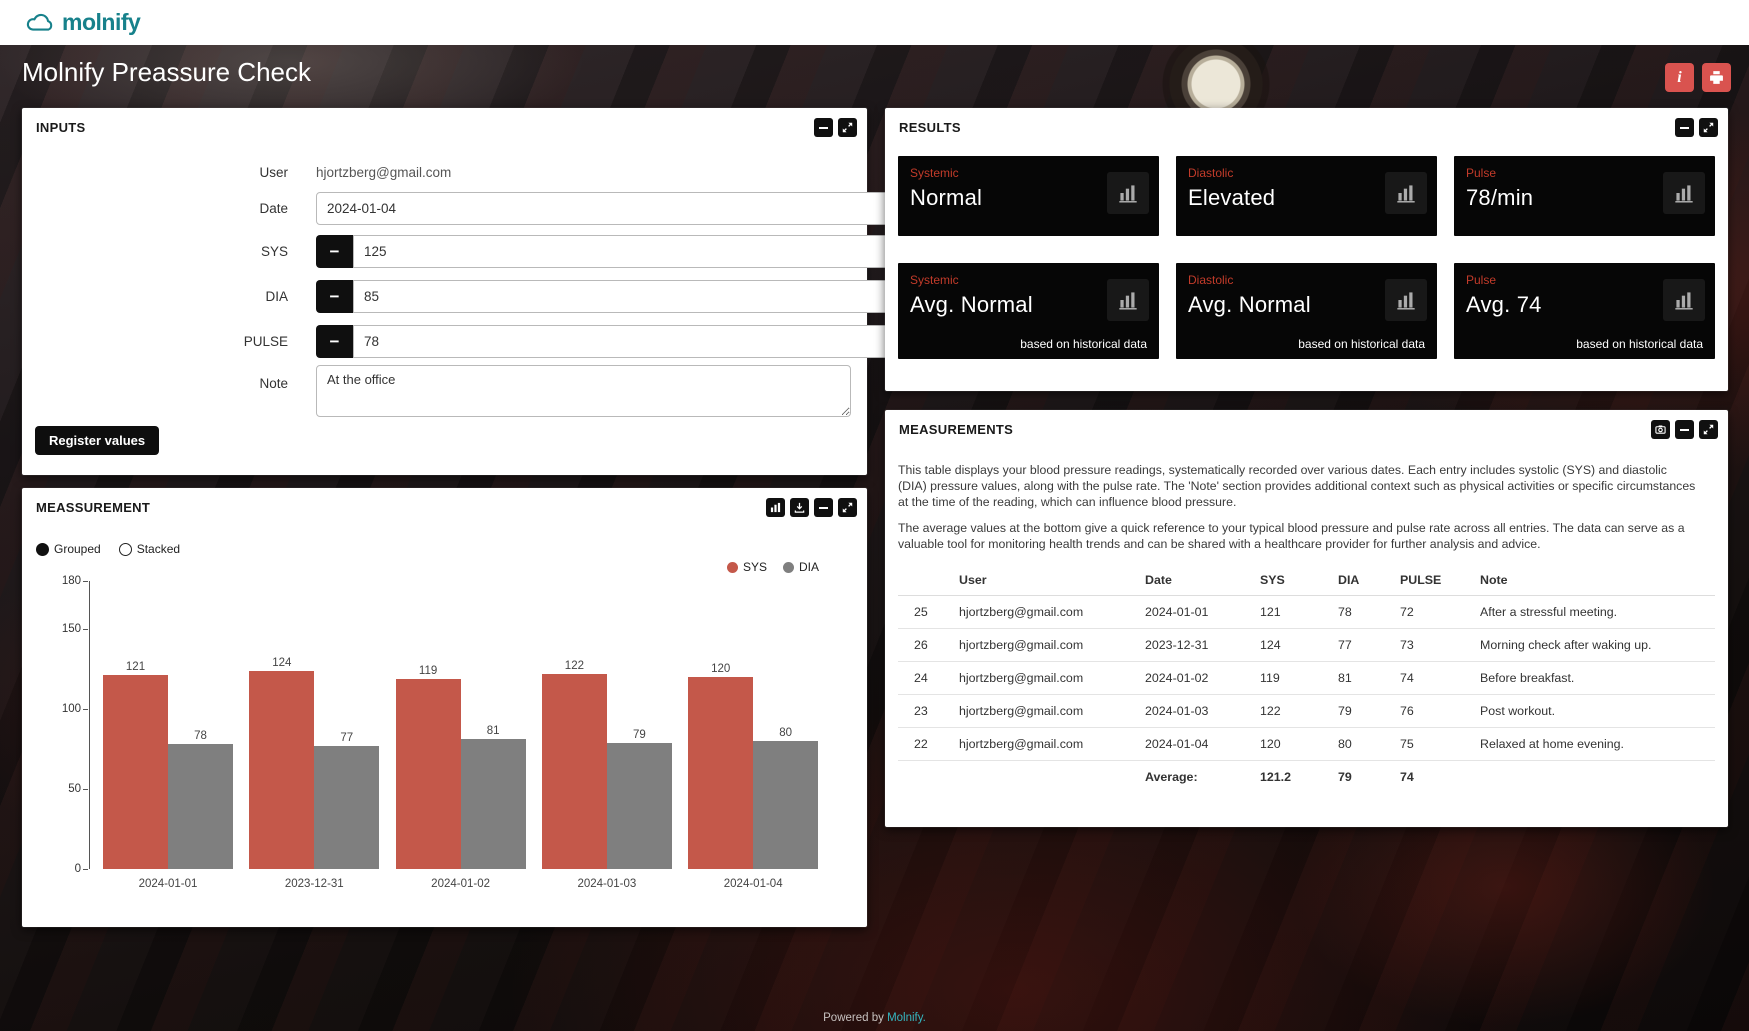  I want to click on cell-date: 2024-01-01, so click(1194, 612).